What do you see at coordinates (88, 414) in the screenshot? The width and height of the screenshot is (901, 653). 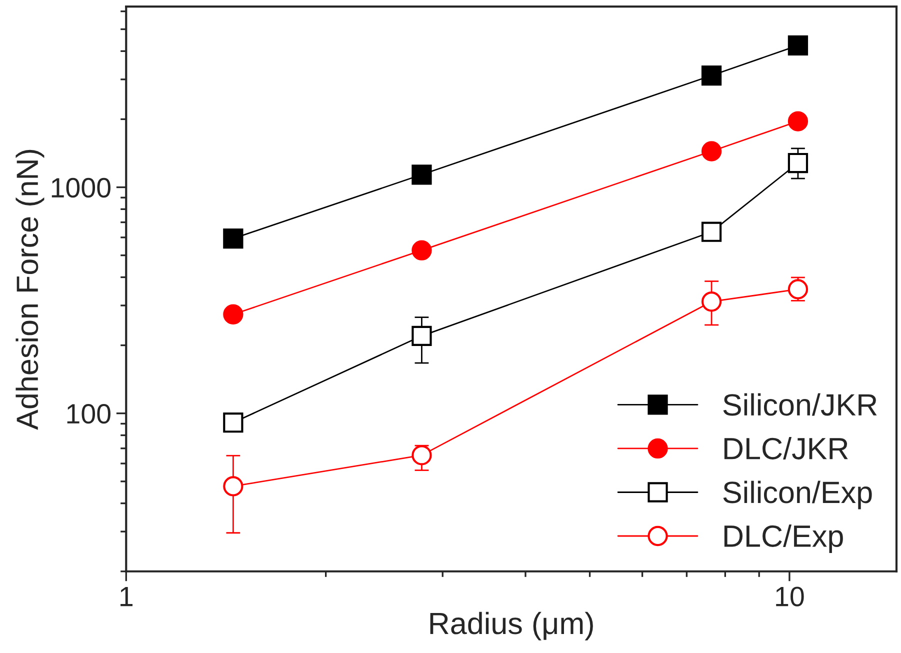 I see `y-tick-label: 100` at bounding box center [88, 414].